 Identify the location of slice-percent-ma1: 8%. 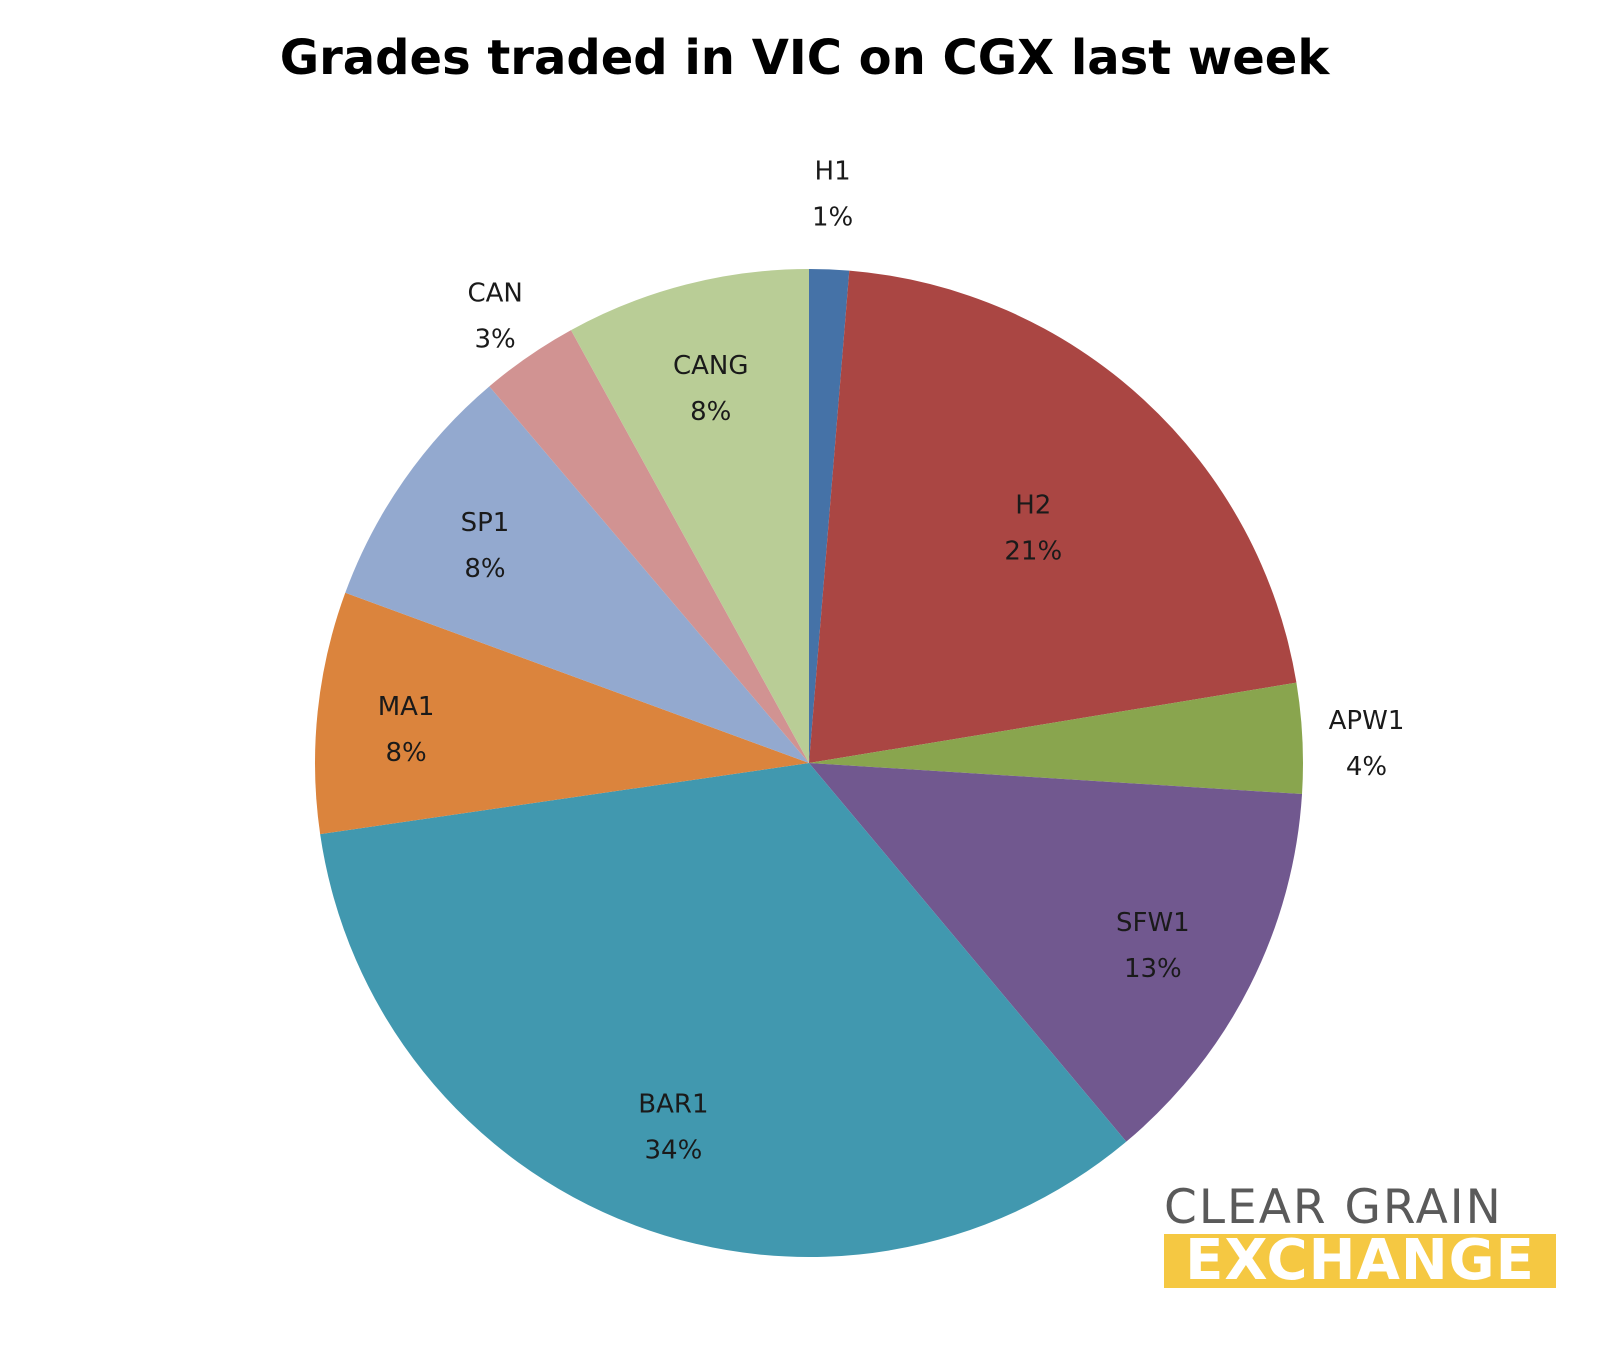
(405, 753).